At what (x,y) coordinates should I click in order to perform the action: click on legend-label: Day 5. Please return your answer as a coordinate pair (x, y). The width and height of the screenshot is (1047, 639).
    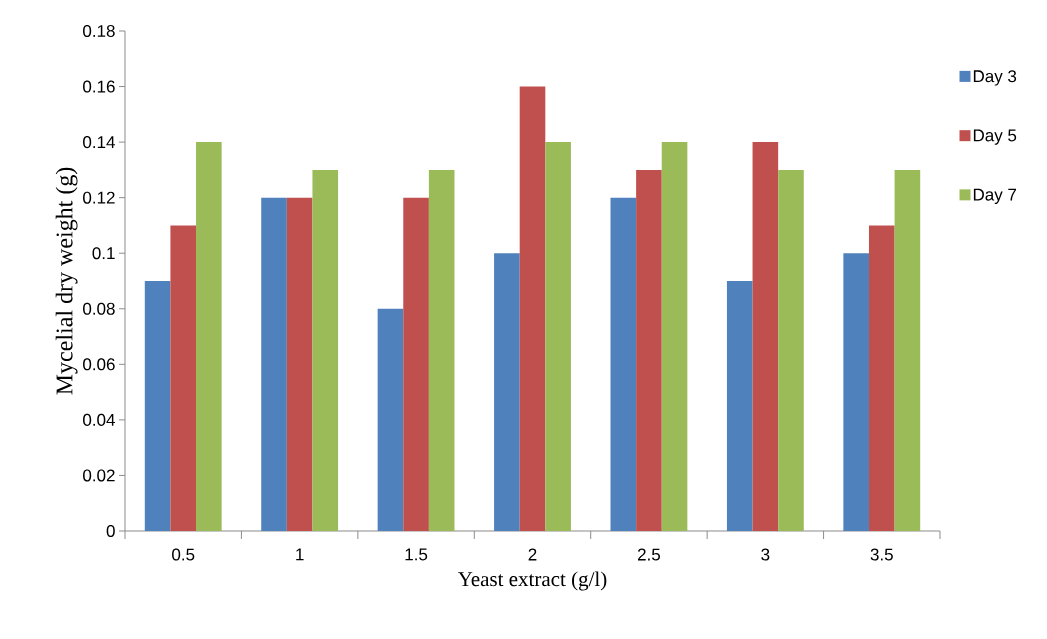
    Looking at the image, I should click on (995, 137).